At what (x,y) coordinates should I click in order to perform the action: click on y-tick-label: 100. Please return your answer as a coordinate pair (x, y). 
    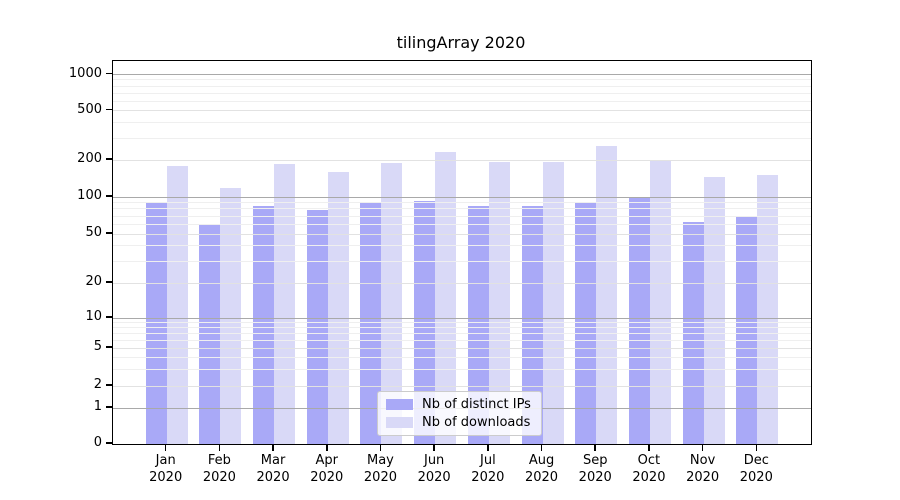
    Looking at the image, I should click on (89, 195).